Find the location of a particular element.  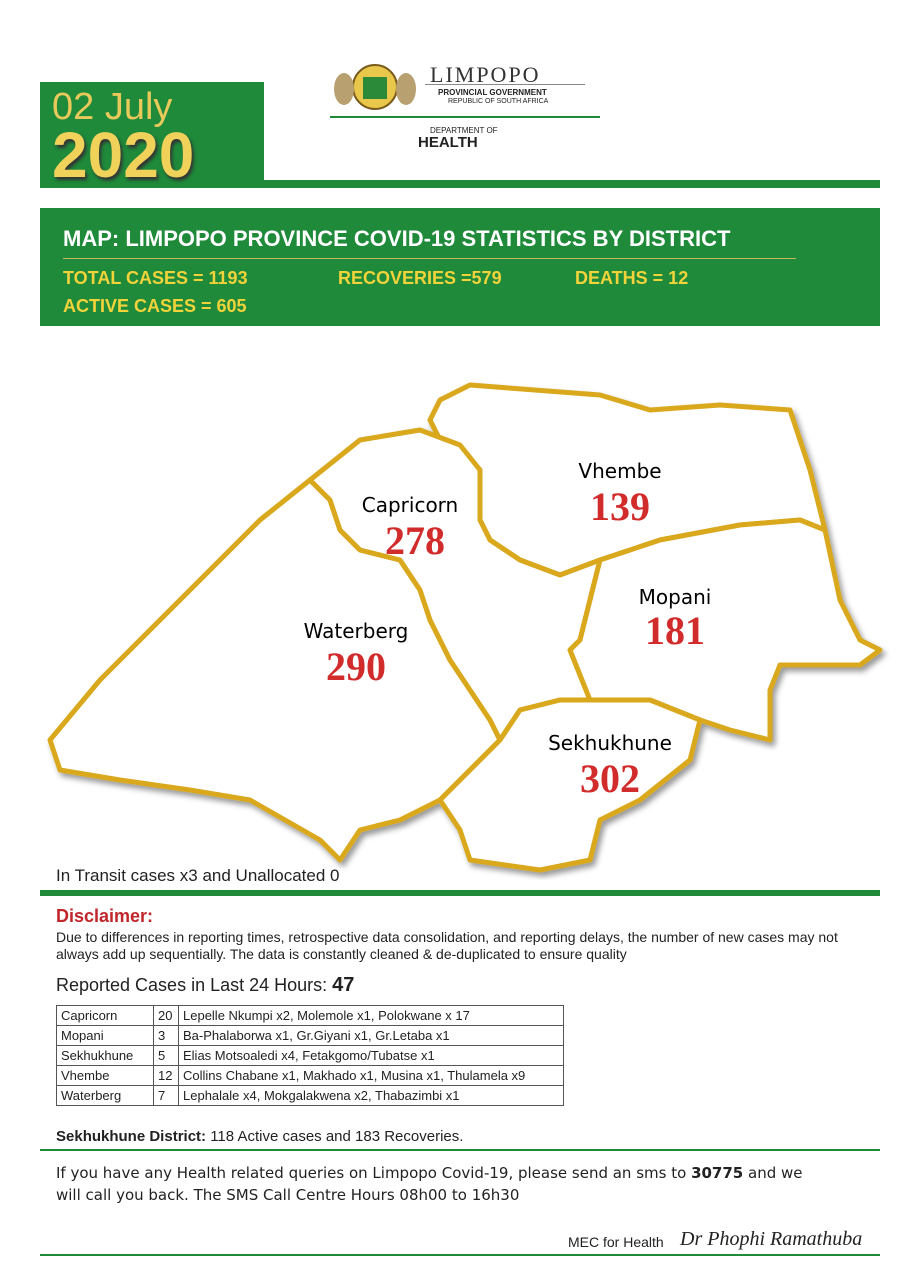

table-cell: Mopani is located at coordinates (105, 1035).